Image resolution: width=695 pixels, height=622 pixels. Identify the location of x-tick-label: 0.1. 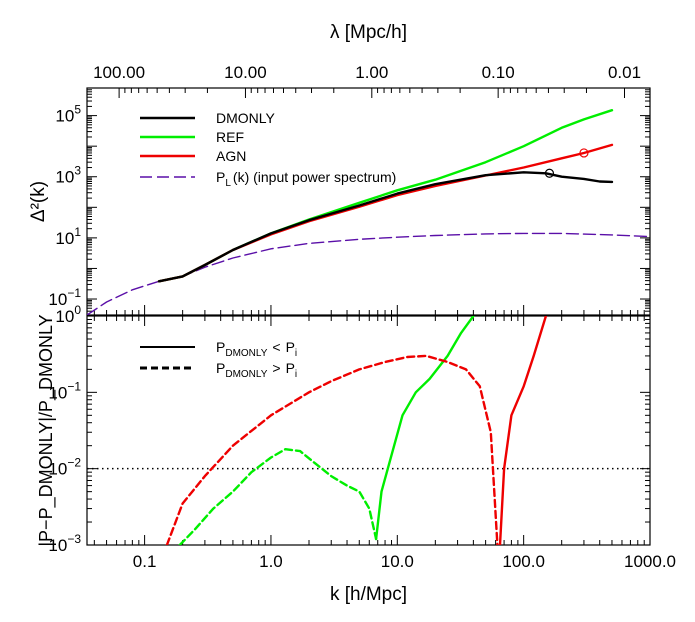
(145, 561).